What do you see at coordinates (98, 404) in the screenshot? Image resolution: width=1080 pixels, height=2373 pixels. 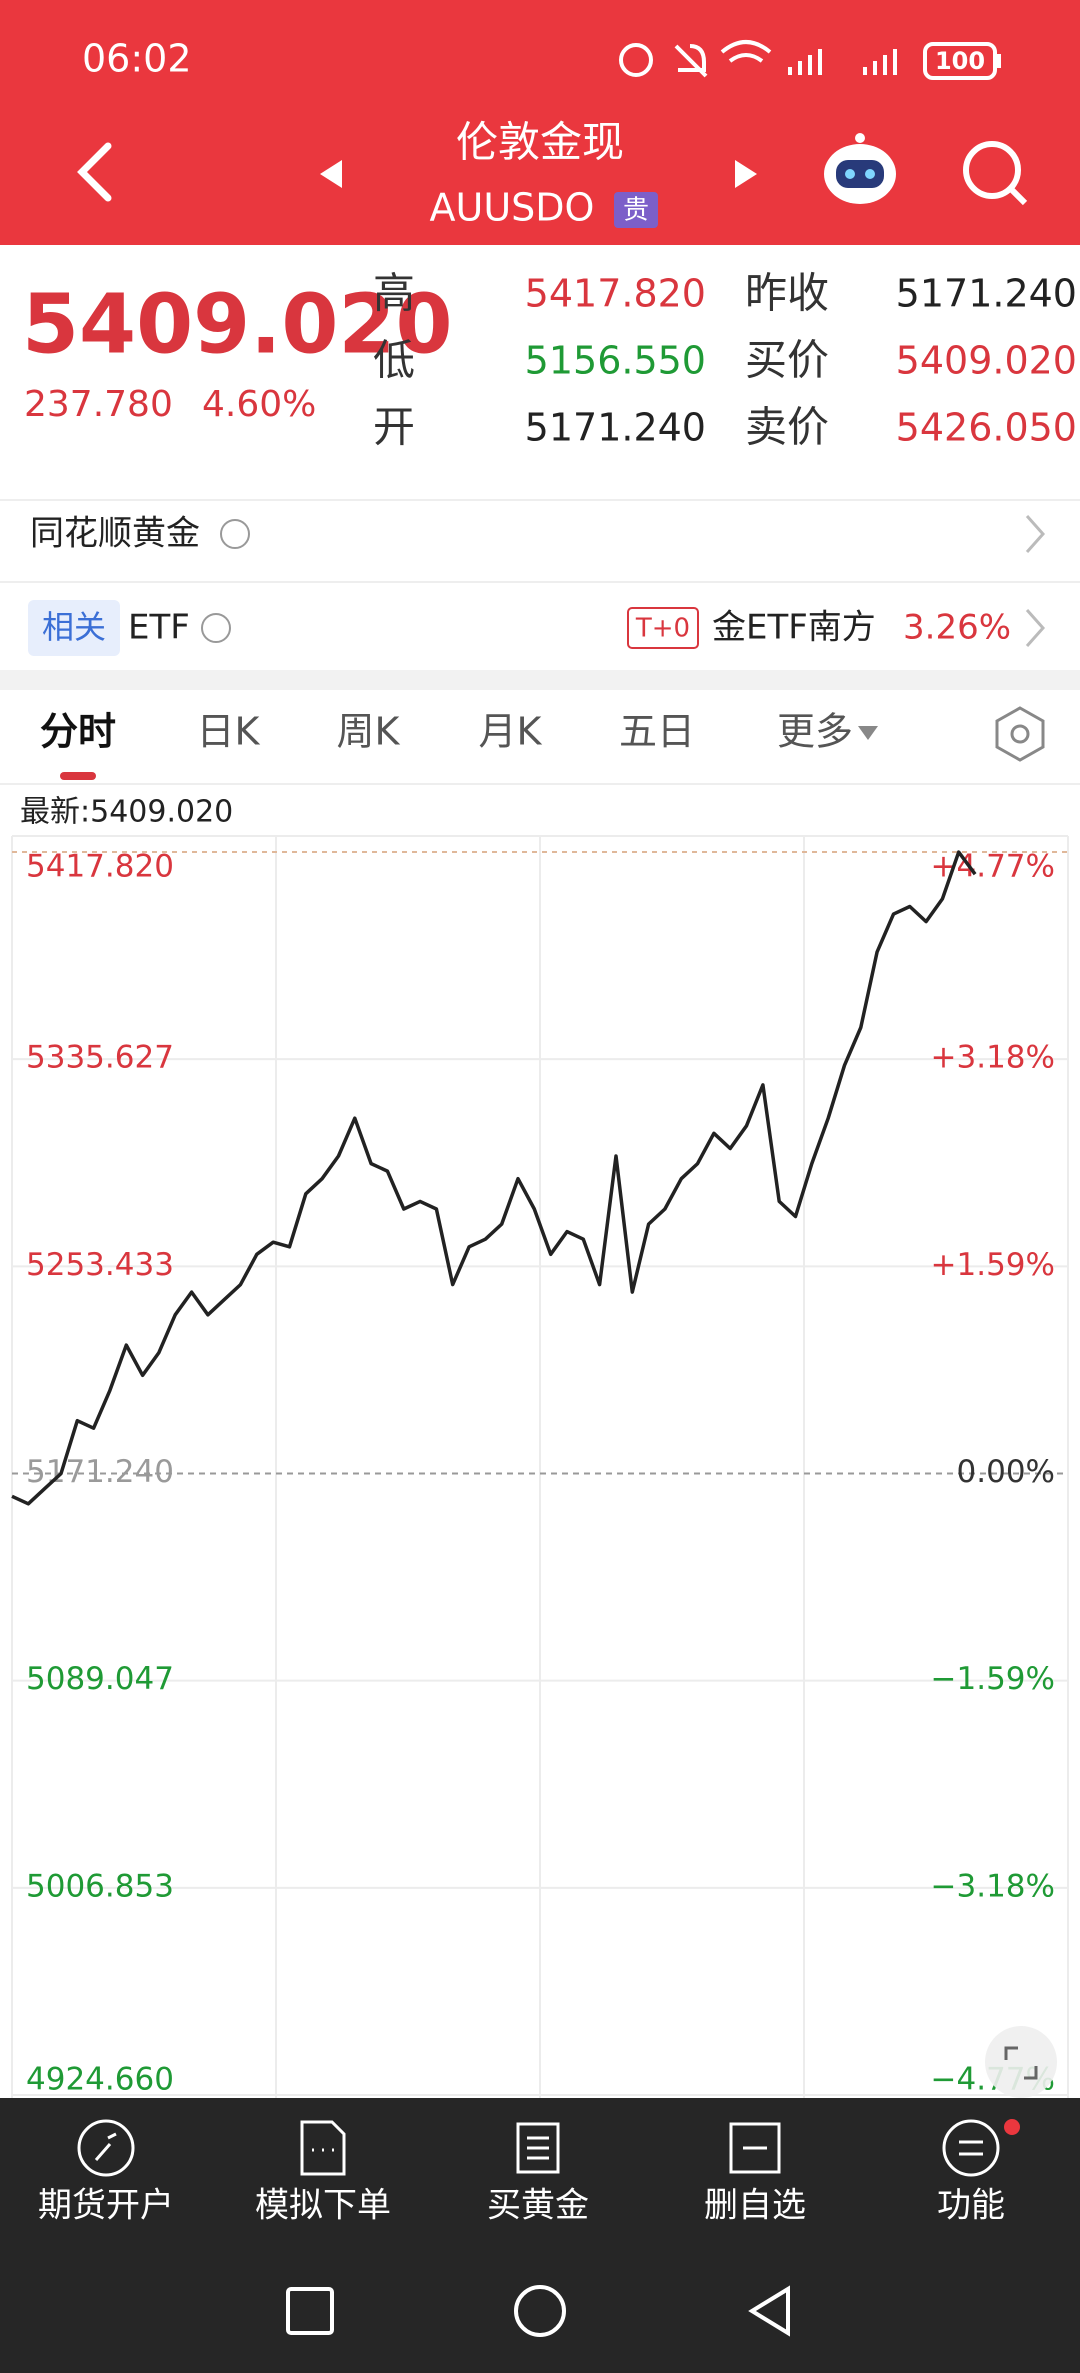 I see `change: 237.780` at bounding box center [98, 404].